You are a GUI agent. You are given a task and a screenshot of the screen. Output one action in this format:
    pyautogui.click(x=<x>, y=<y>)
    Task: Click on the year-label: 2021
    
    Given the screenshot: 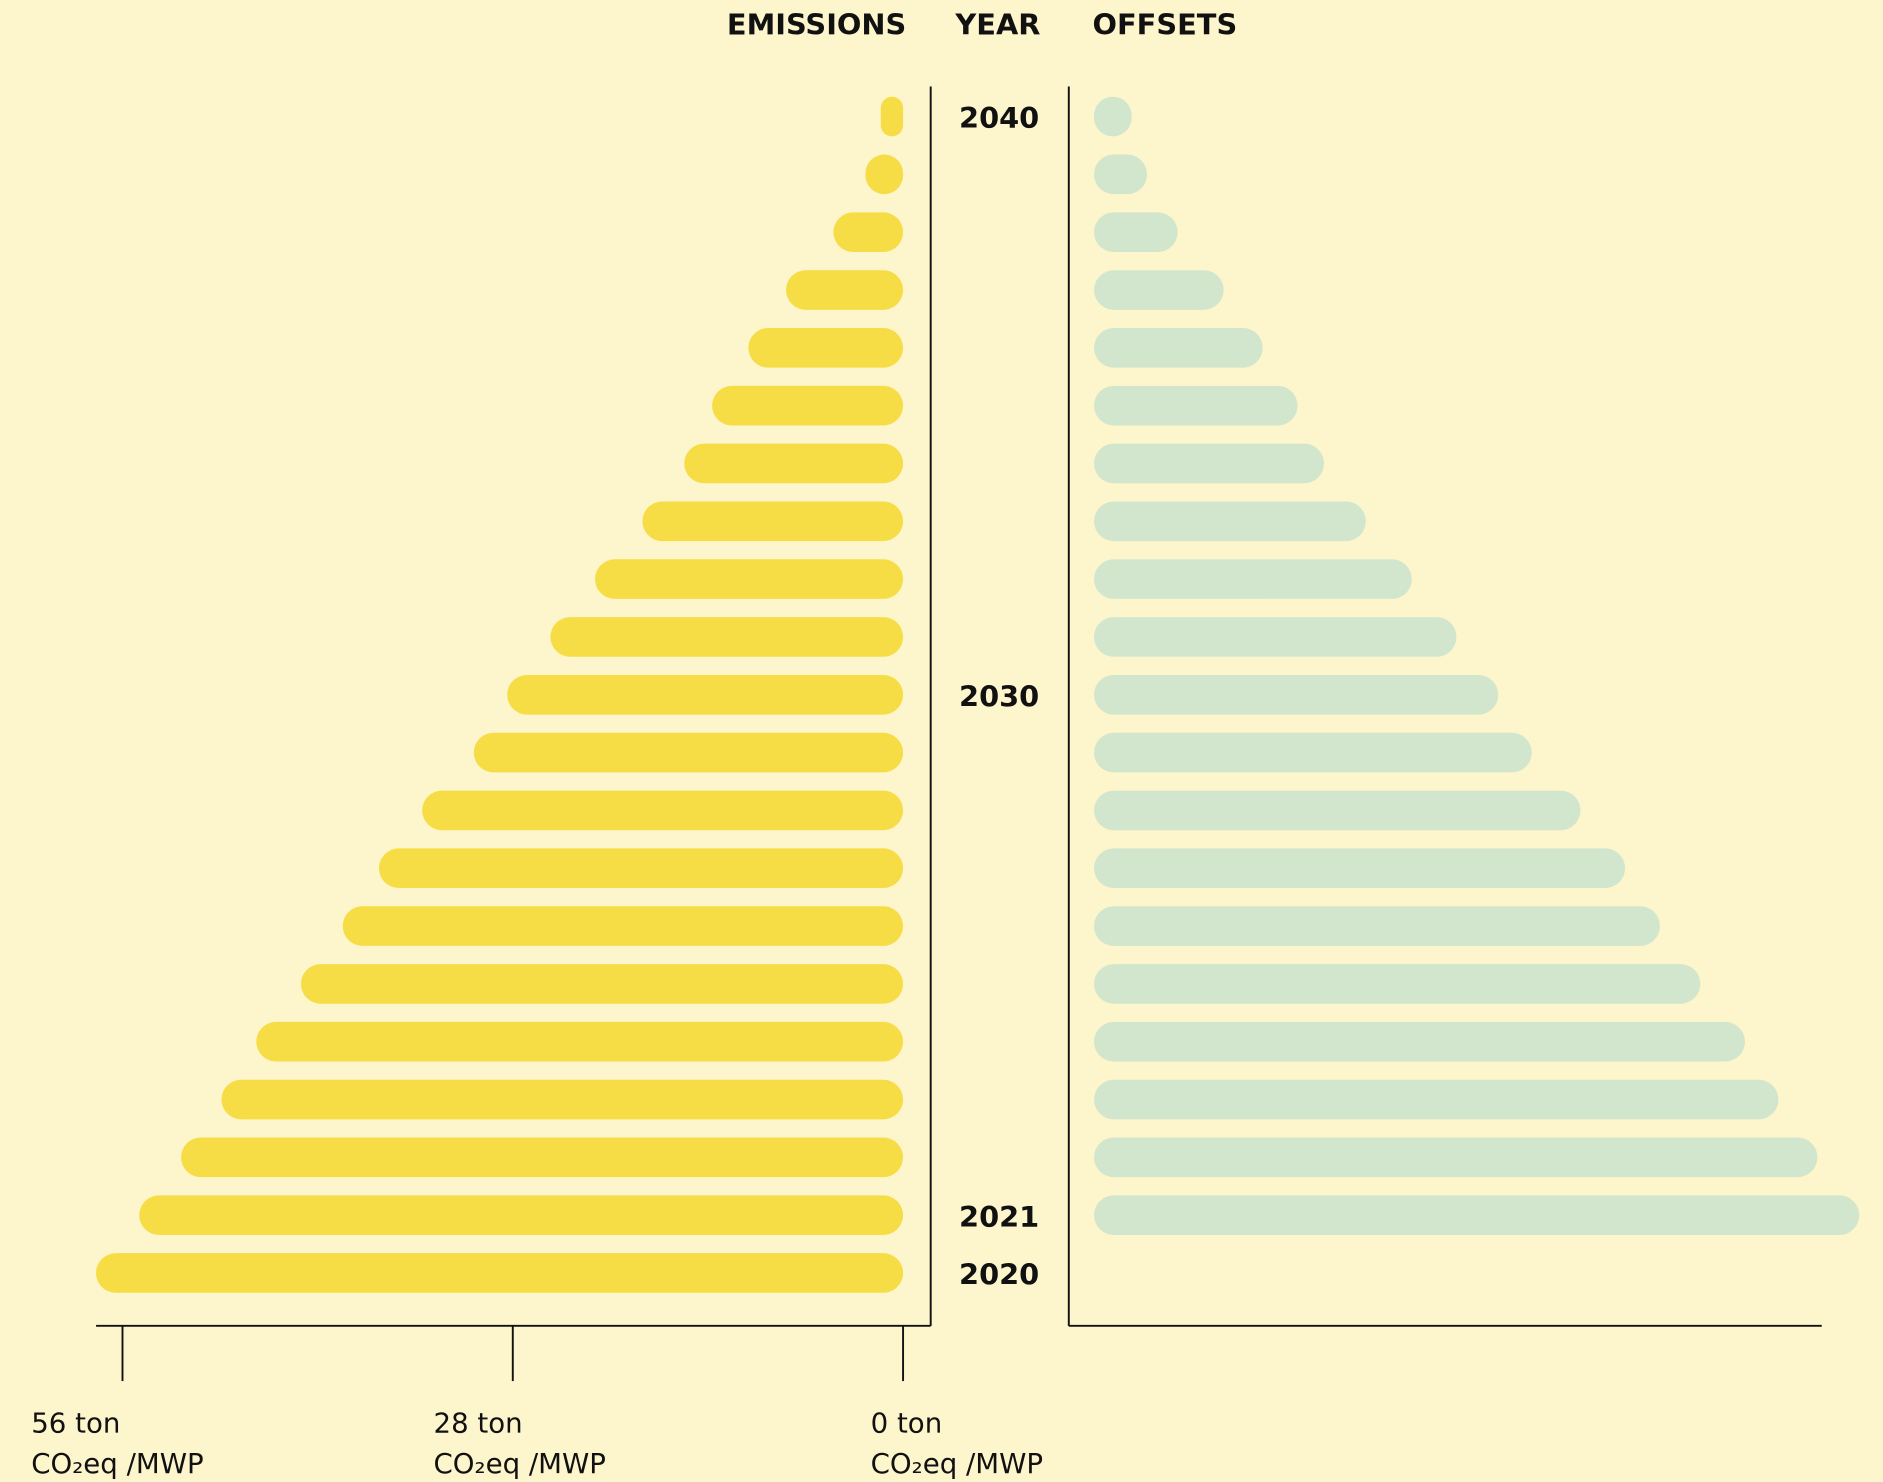 What is the action you would take?
    pyautogui.click(x=999, y=1217)
    